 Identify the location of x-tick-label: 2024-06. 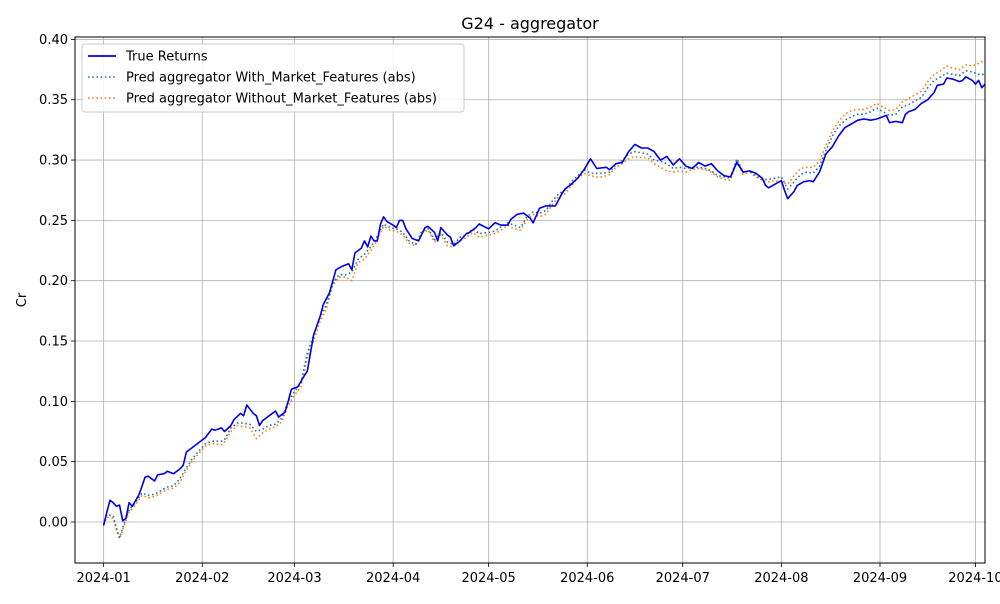
(587, 578).